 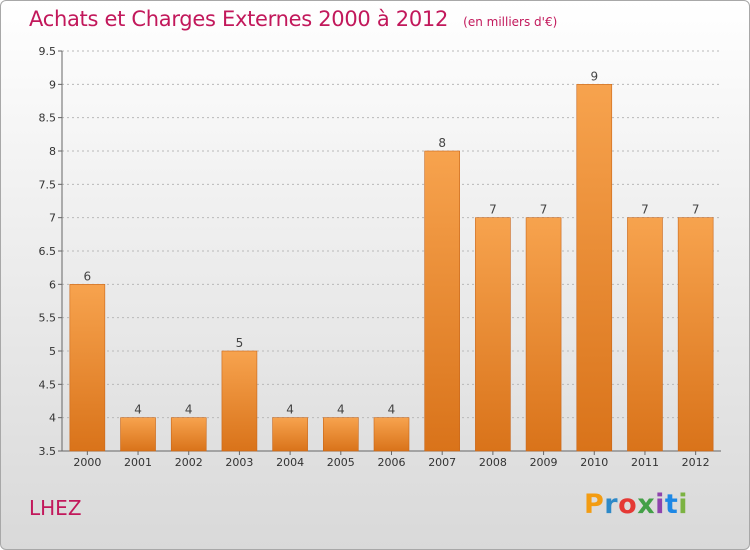 What do you see at coordinates (52, 84) in the screenshot?
I see `y-tick-label: 9` at bounding box center [52, 84].